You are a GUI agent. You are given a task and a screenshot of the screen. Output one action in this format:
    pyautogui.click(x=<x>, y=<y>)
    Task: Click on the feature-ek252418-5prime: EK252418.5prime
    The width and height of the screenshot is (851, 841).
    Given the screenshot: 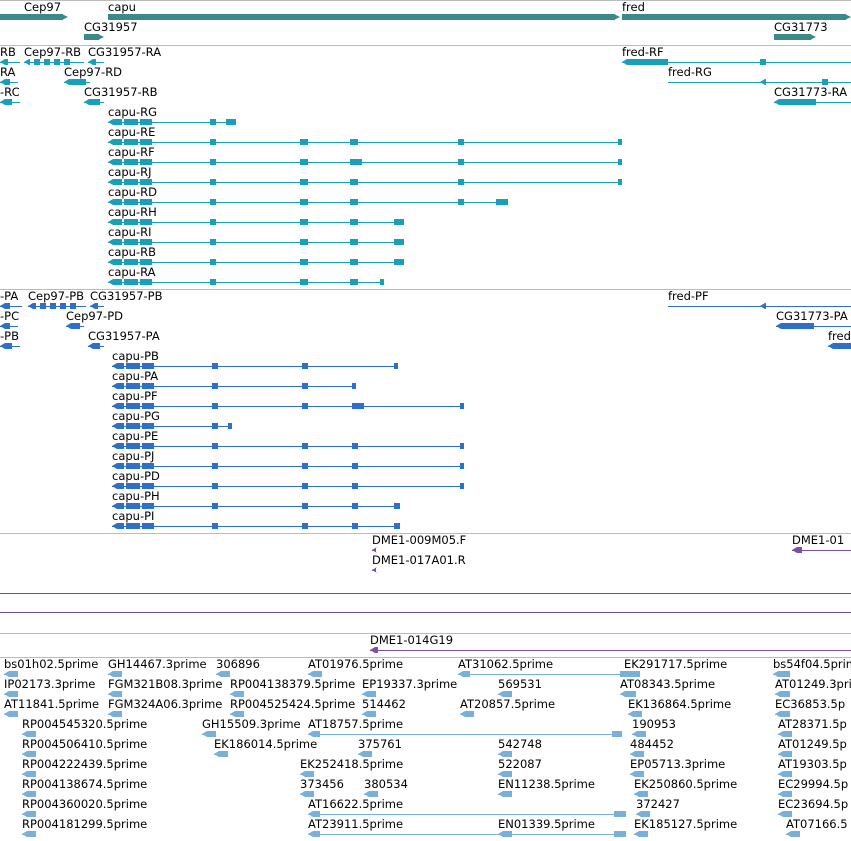 What is the action you would take?
    pyautogui.click(x=351, y=767)
    